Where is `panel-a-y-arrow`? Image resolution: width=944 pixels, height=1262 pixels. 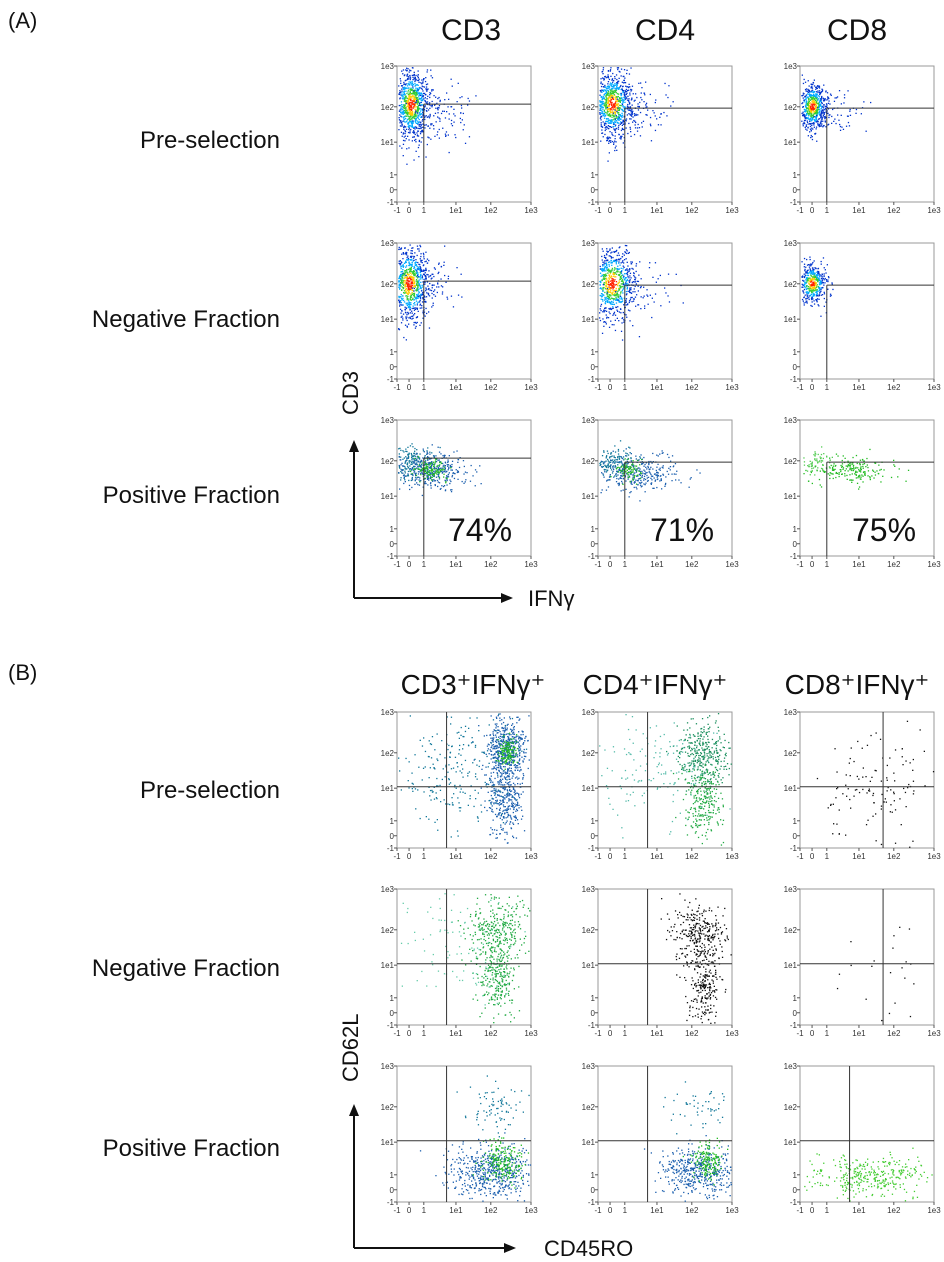 panel-a-y-arrow is located at coordinates (354, 519).